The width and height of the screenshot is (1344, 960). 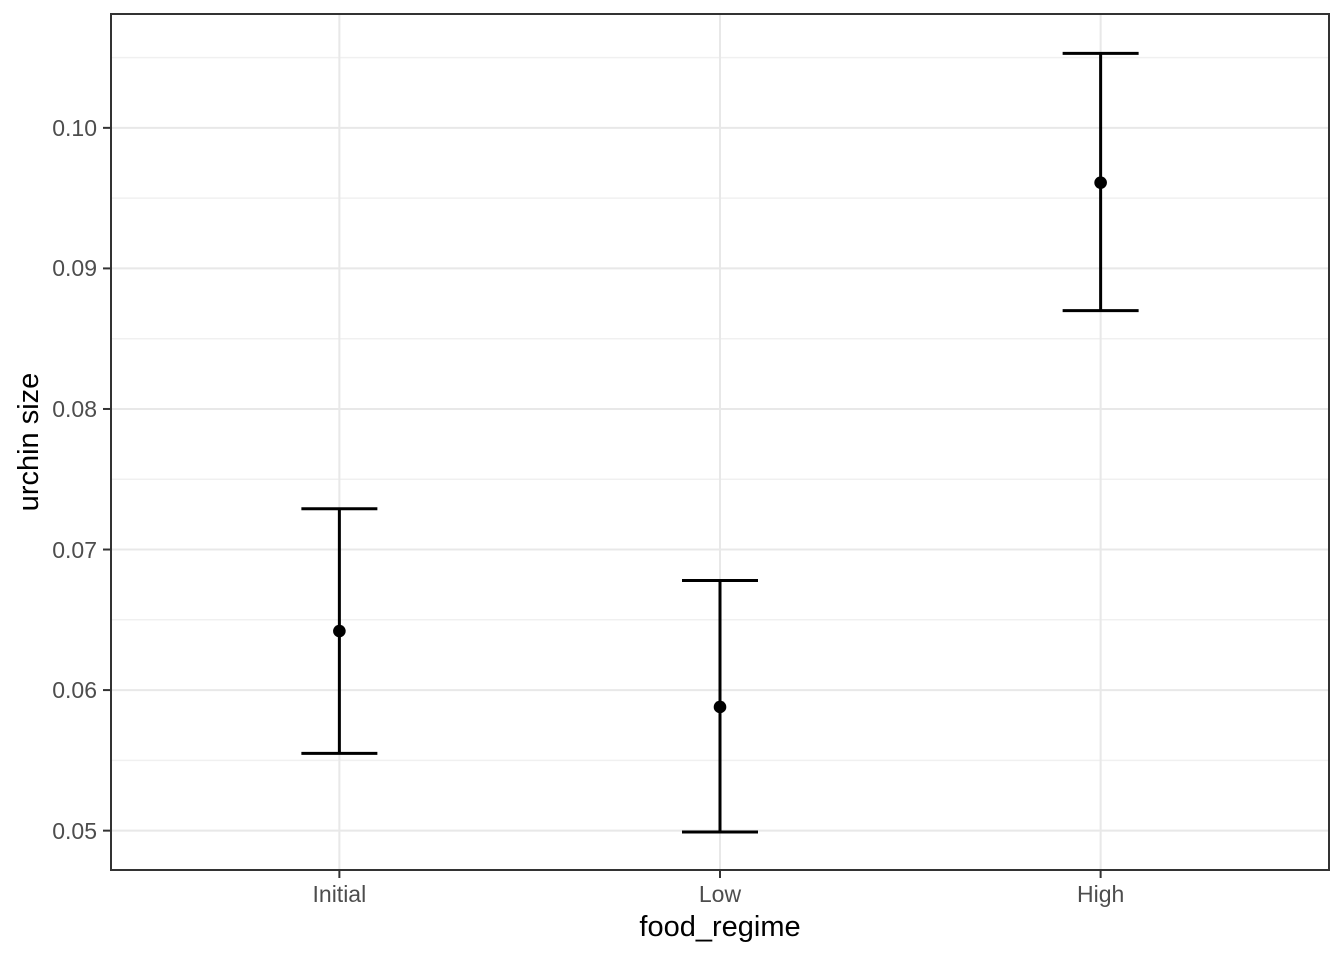 I want to click on y-tick-label: 0.08, so click(x=74, y=408).